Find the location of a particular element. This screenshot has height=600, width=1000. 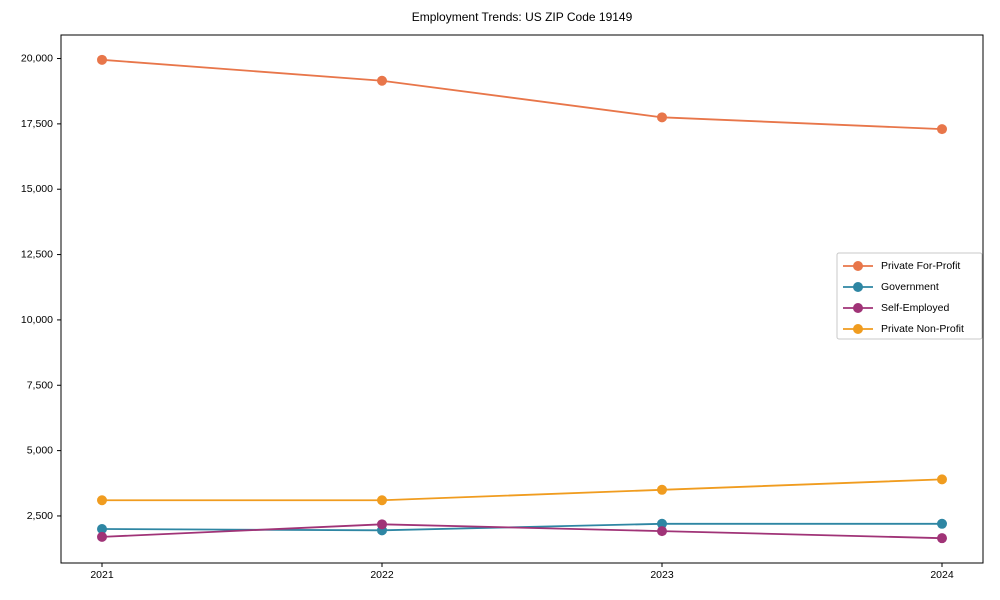

series-line-self-employed is located at coordinates (522, 531).